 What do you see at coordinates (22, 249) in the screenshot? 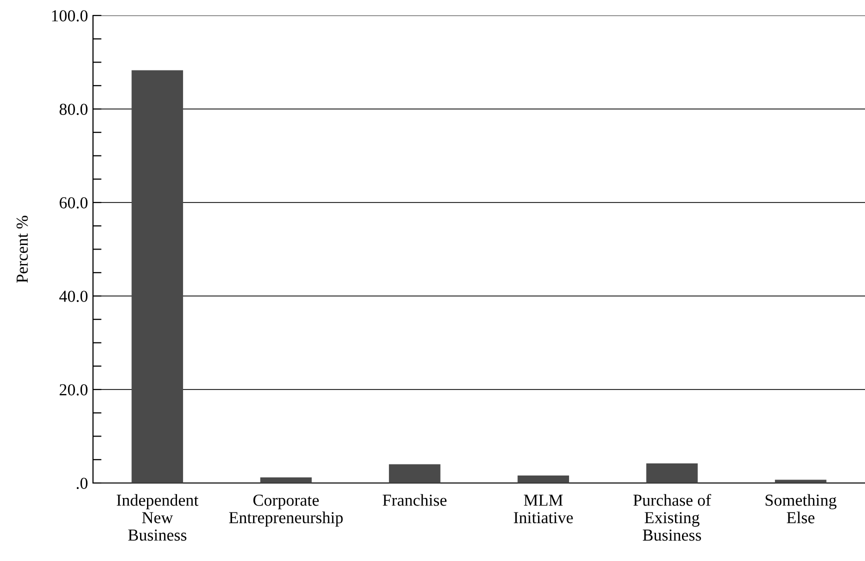
I see `y-axis-title: Percent %` at bounding box center [22, 249].